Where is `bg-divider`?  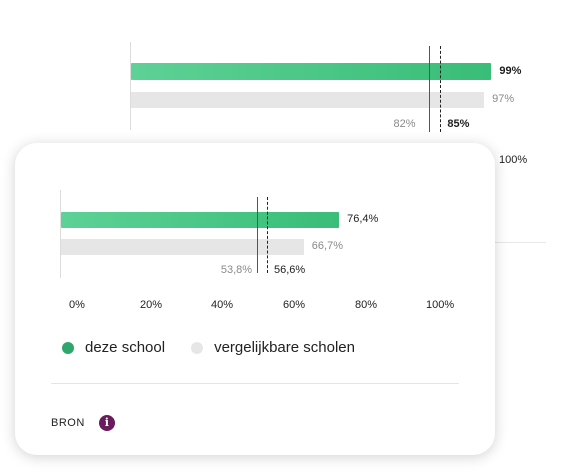
bg-divider is located at coordinates (513, 242).